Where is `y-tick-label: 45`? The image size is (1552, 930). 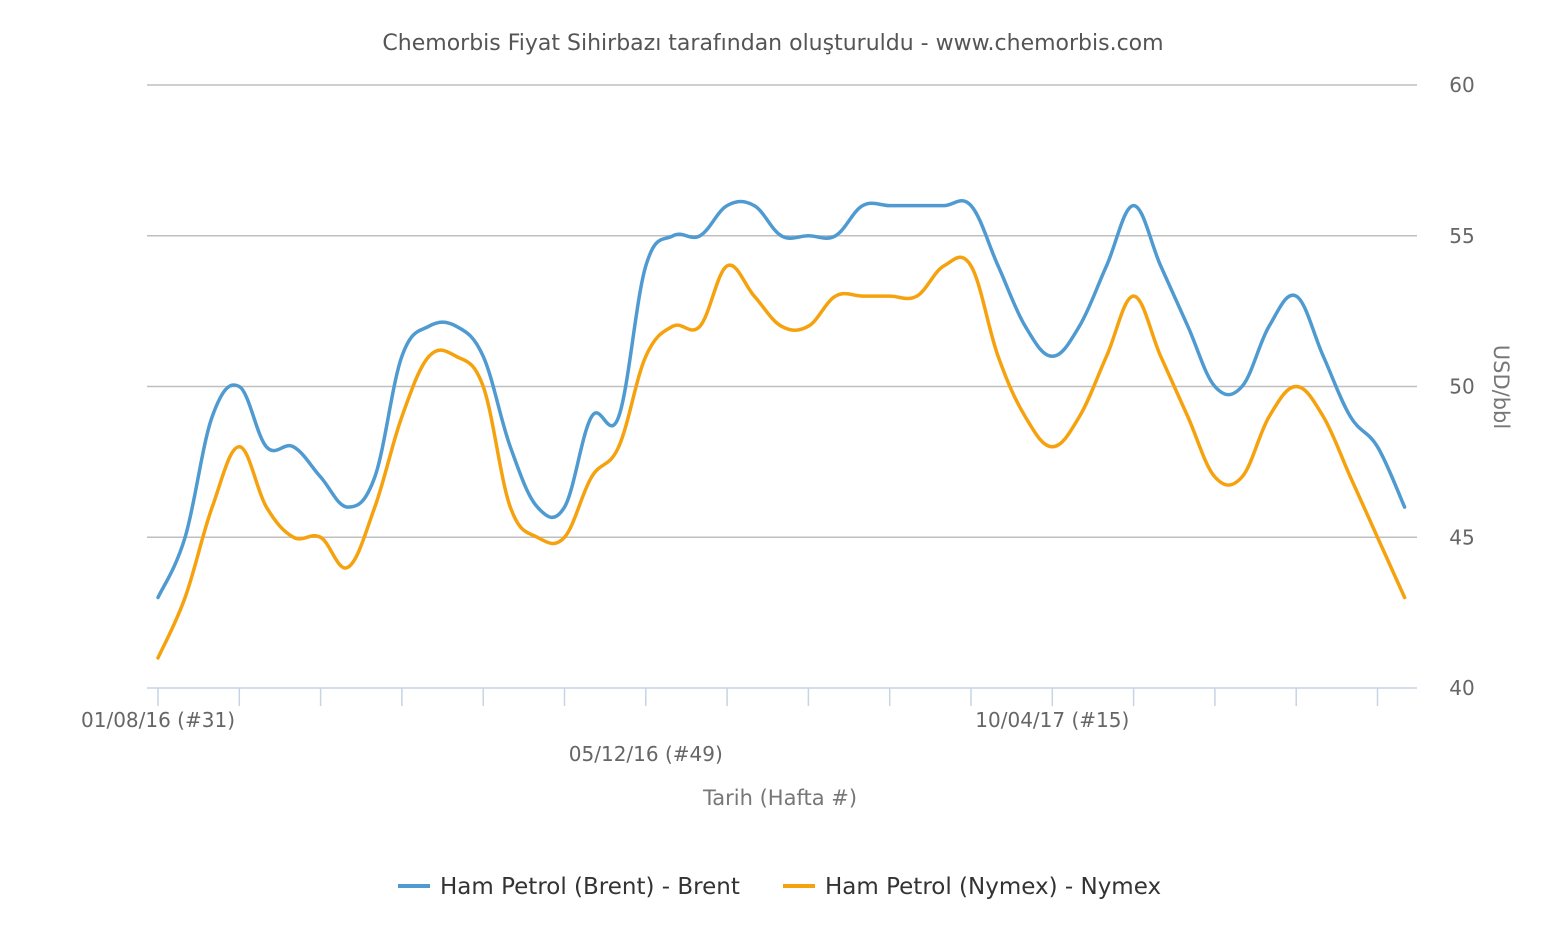
y-tick-label: 45 is located at coordinates (1461, 537).